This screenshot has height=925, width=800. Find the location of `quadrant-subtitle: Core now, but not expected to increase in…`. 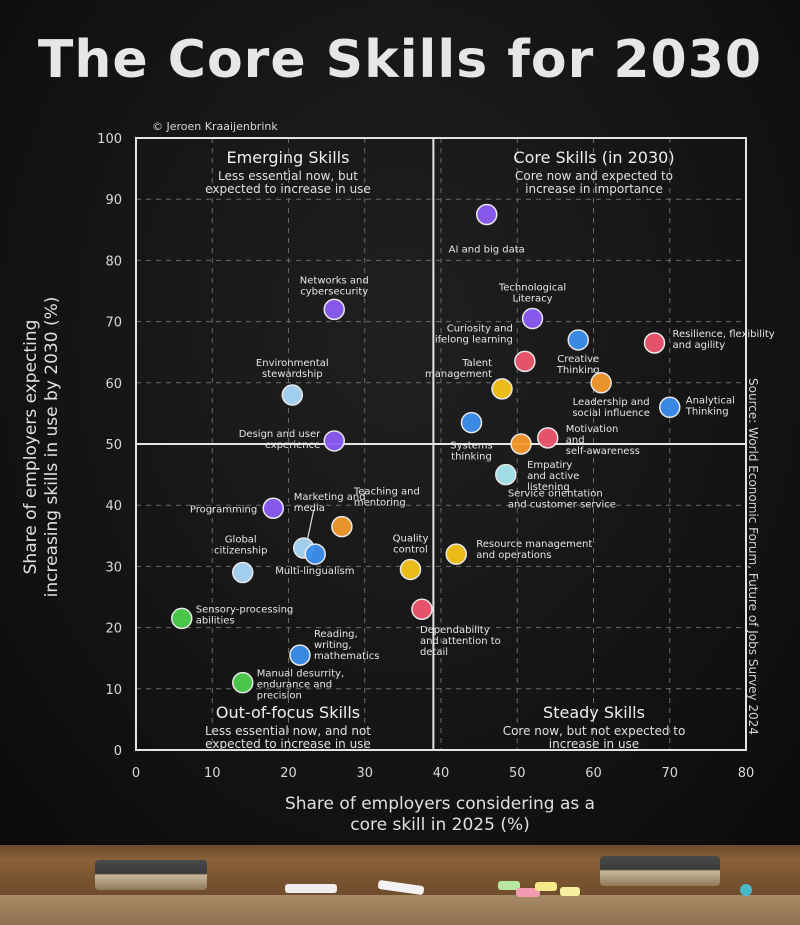

quadrant-subtitle: Core now, but not expected to increase in… is located at coordinates (594, 737).